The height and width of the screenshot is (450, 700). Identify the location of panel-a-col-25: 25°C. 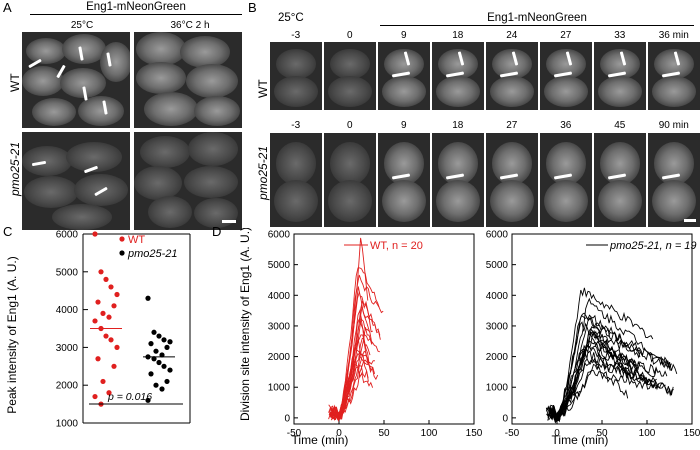
(82, 25).